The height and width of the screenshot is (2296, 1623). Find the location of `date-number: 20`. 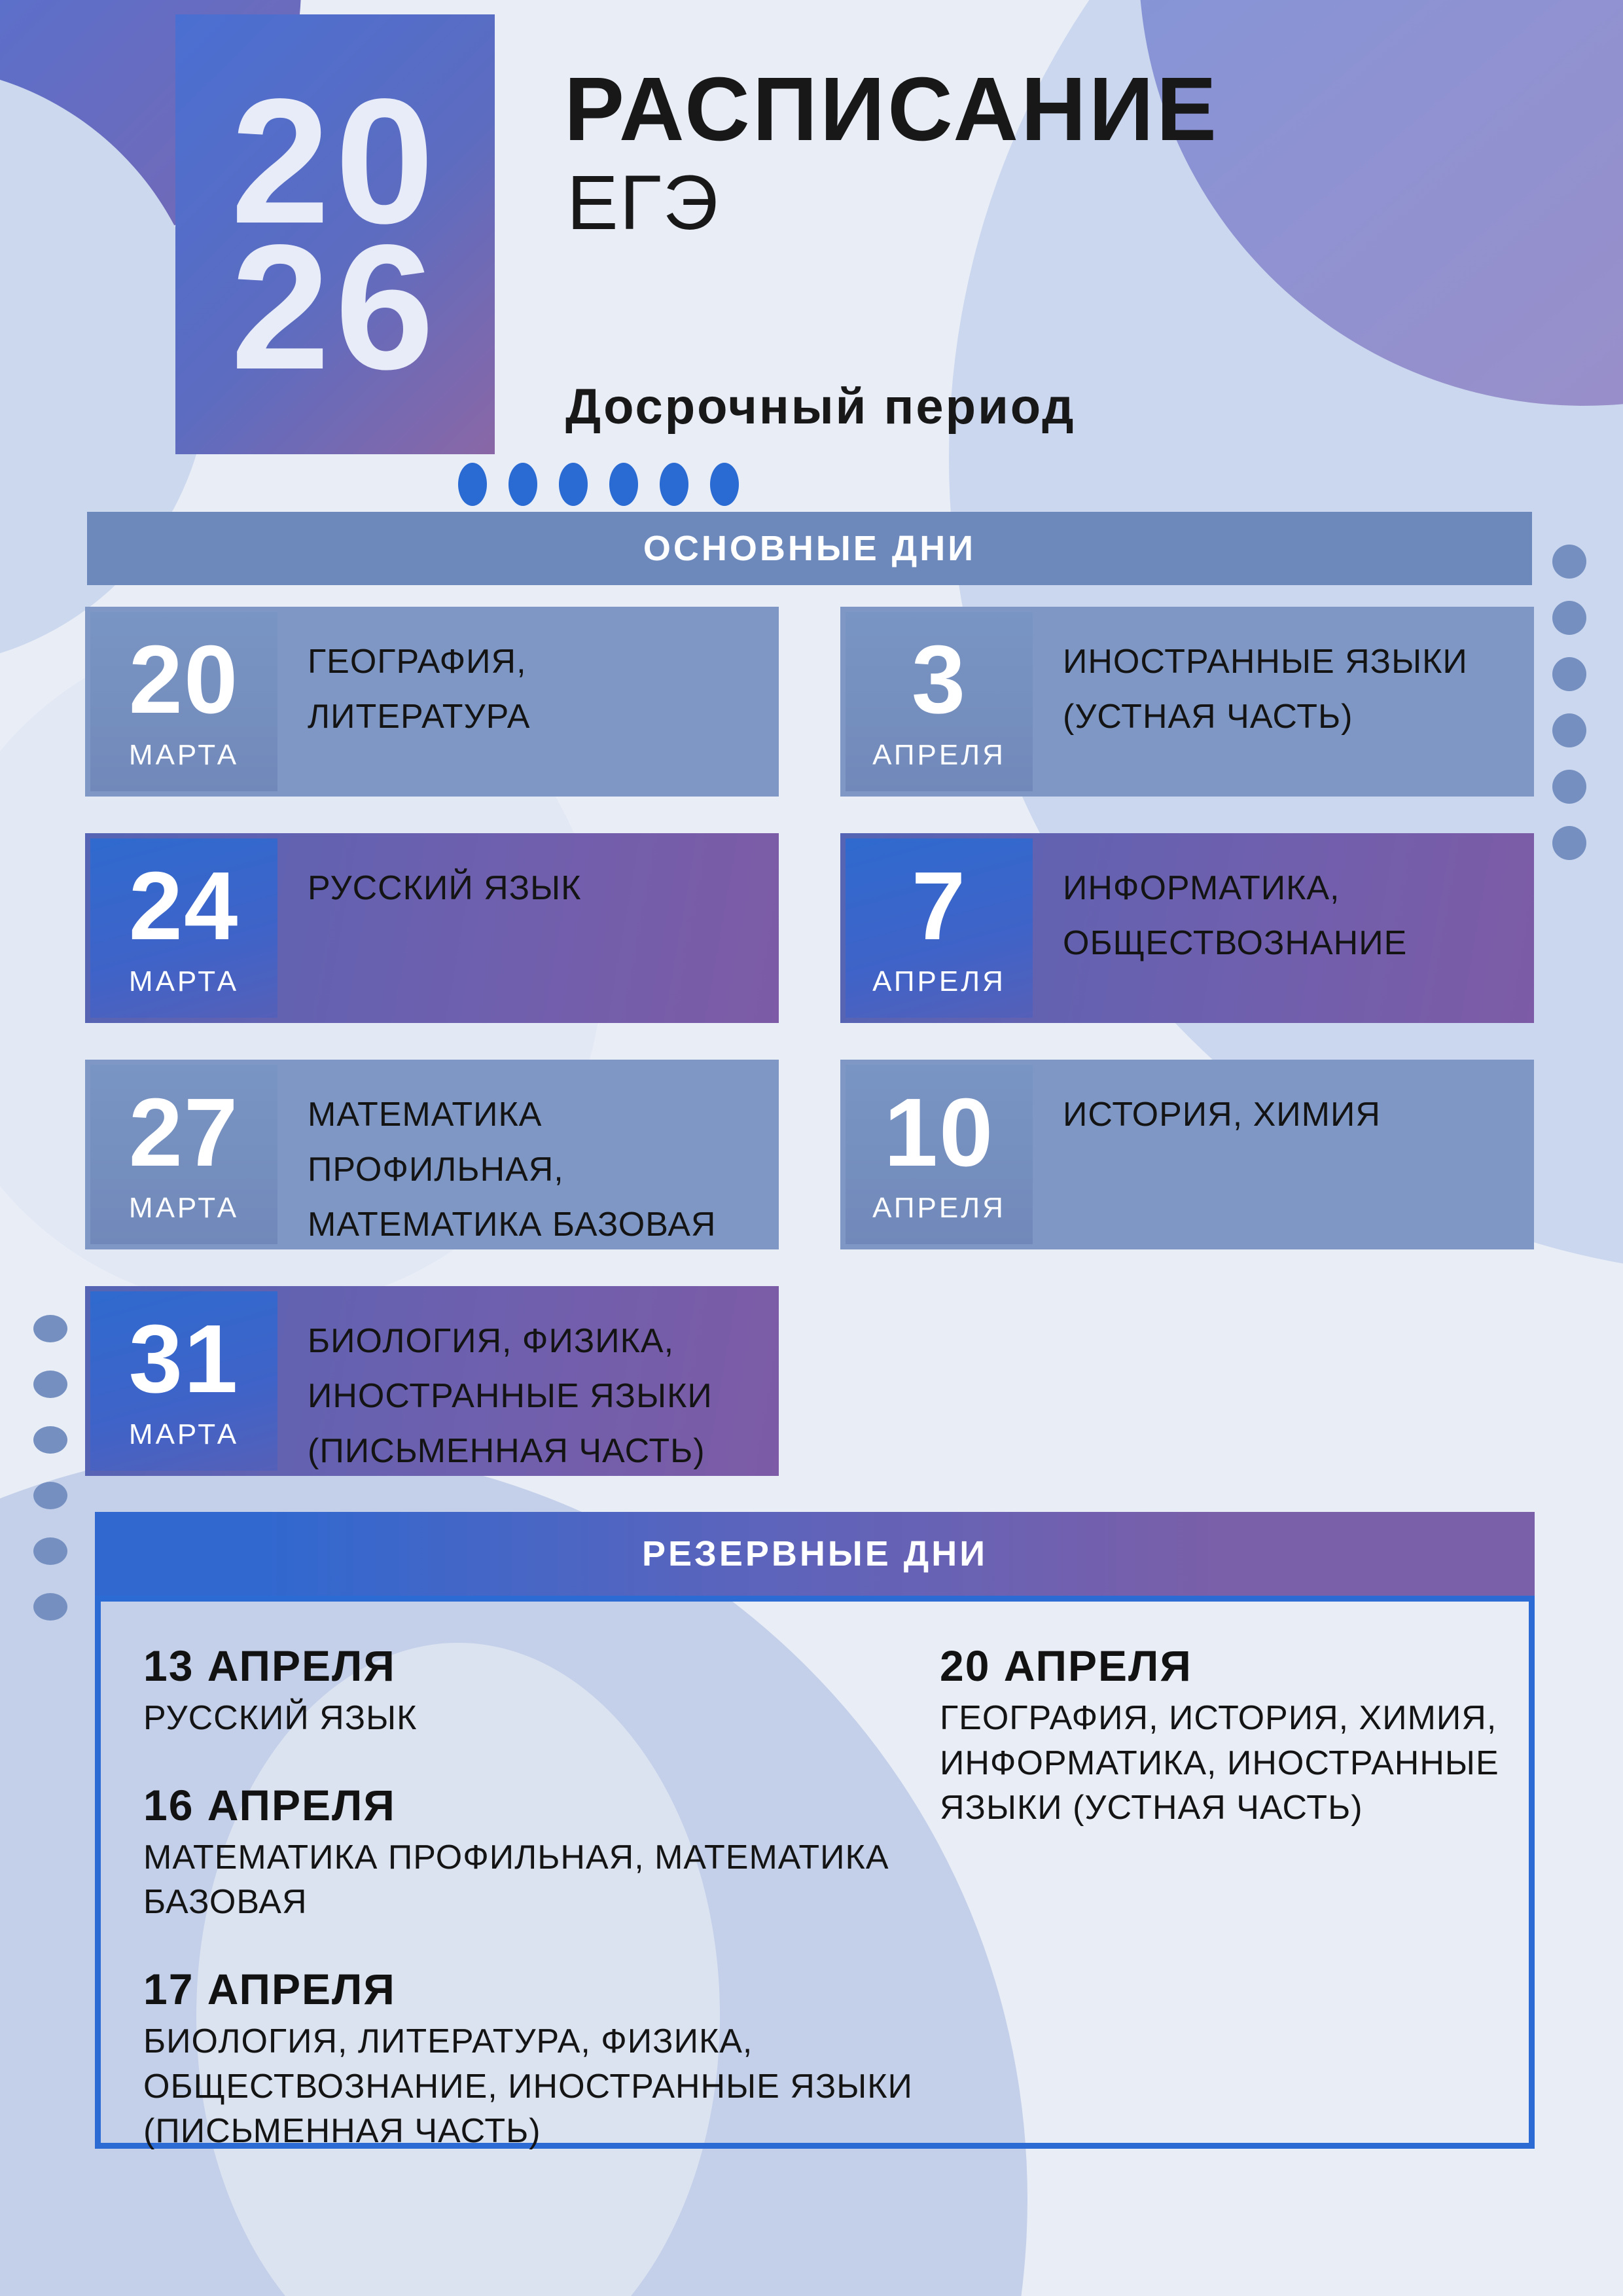

date-number: 20 is located at coordinates (184, 680).